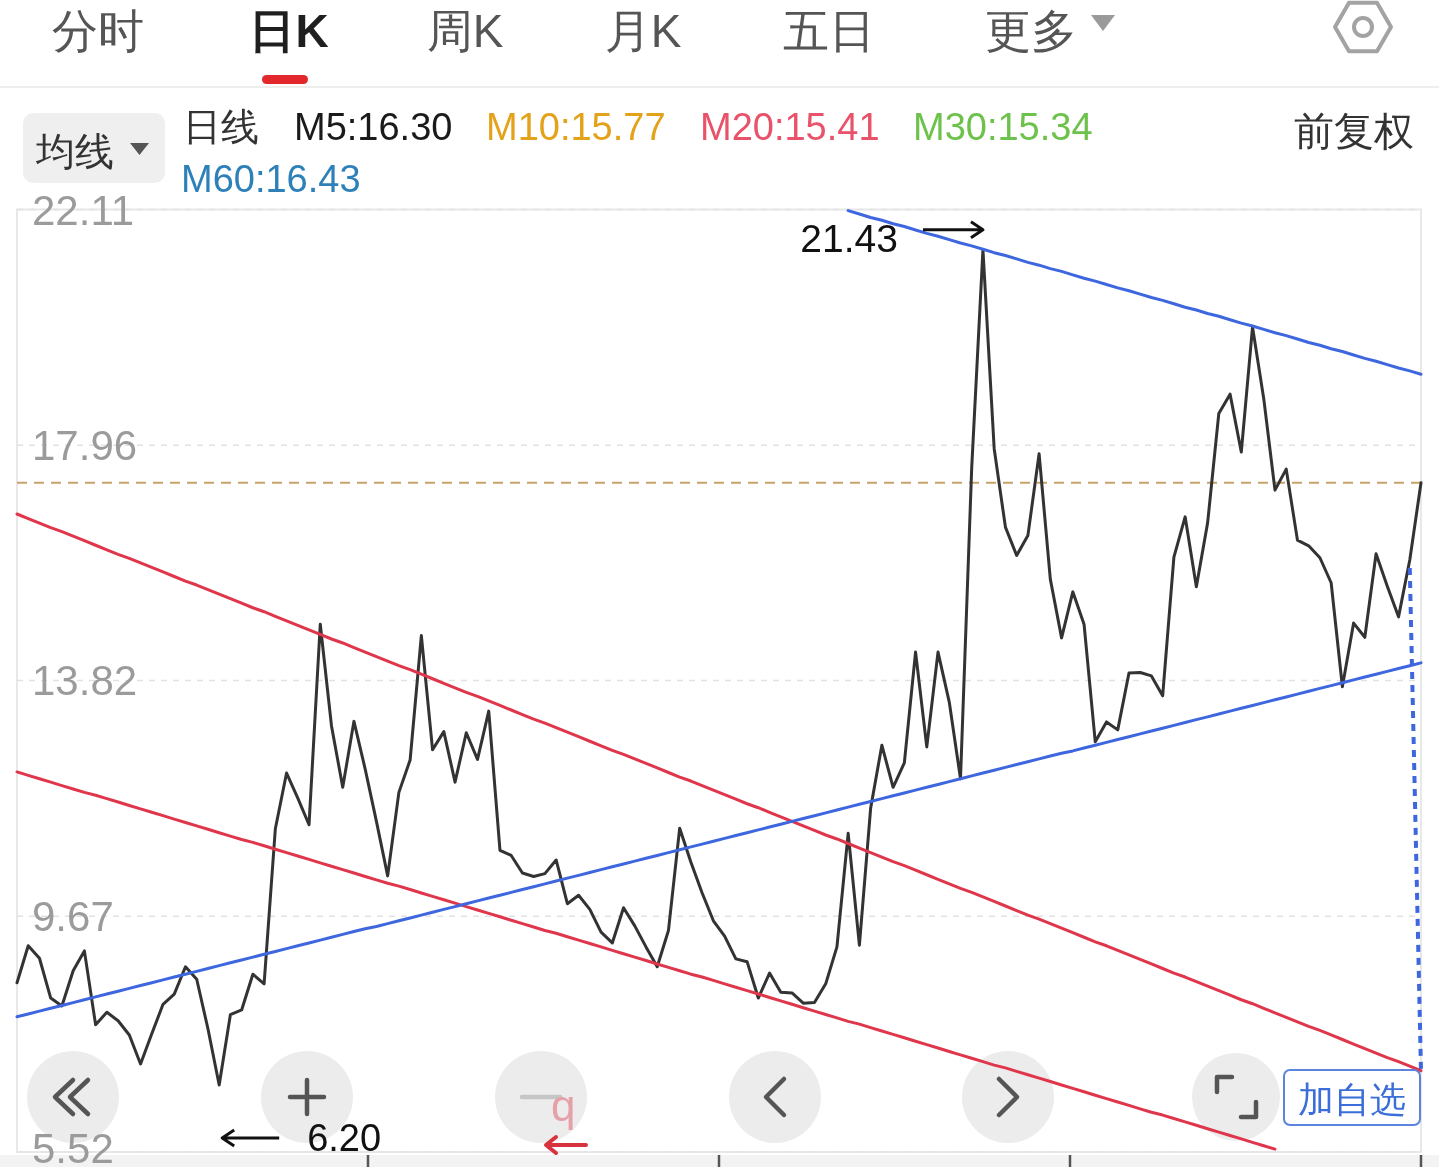  I want to click on y-tick-label: 13.82, so click(85, 681).